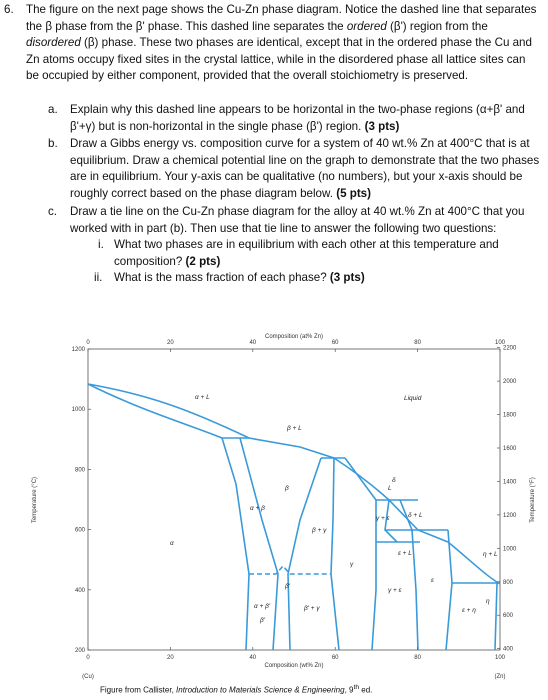  I want to click on bottom-tick-label: 60, so click(335, 658).